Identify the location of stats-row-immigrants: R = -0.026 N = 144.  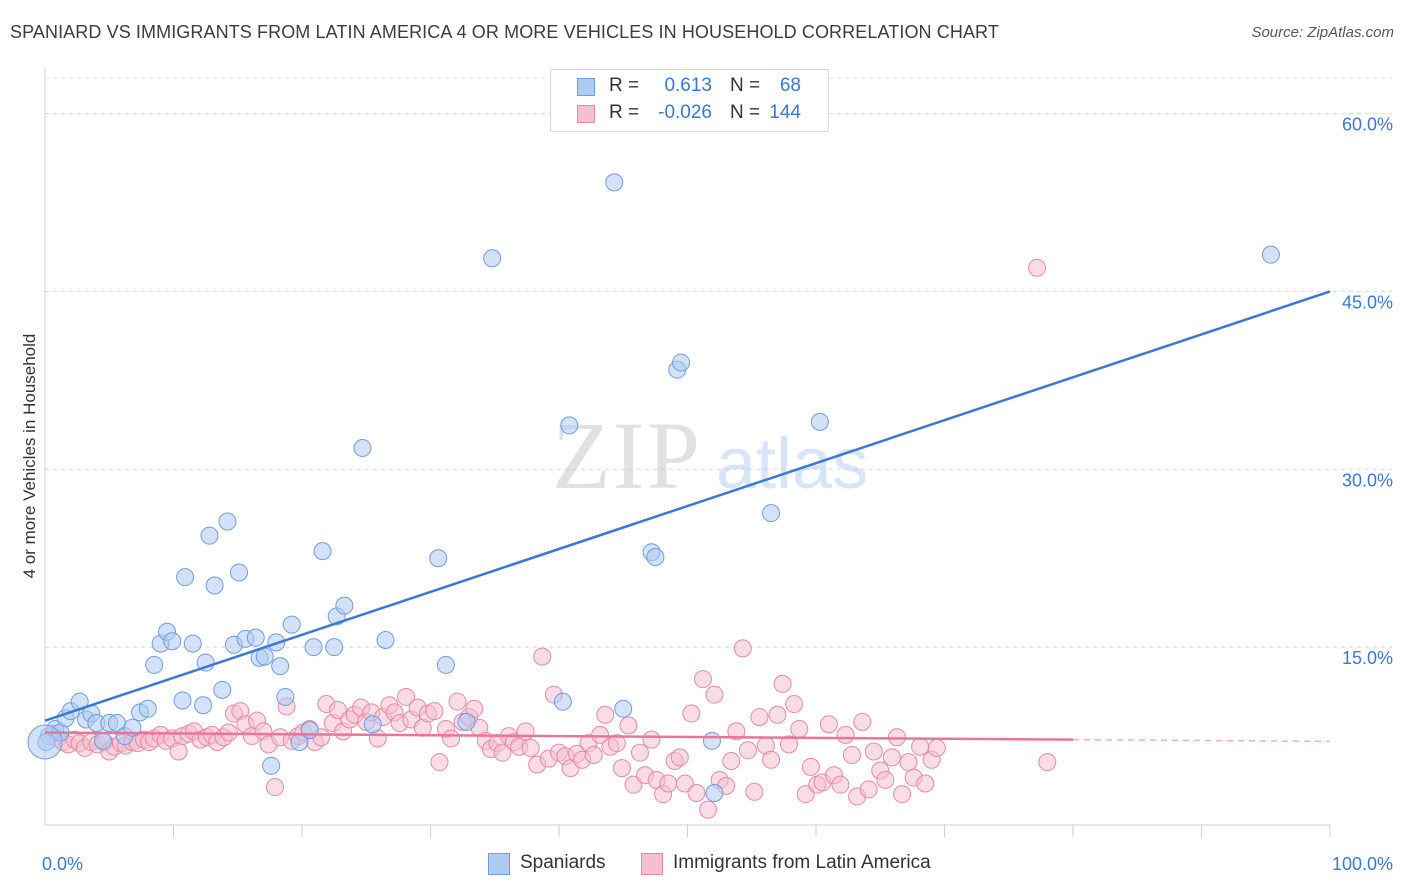
(689, 115).